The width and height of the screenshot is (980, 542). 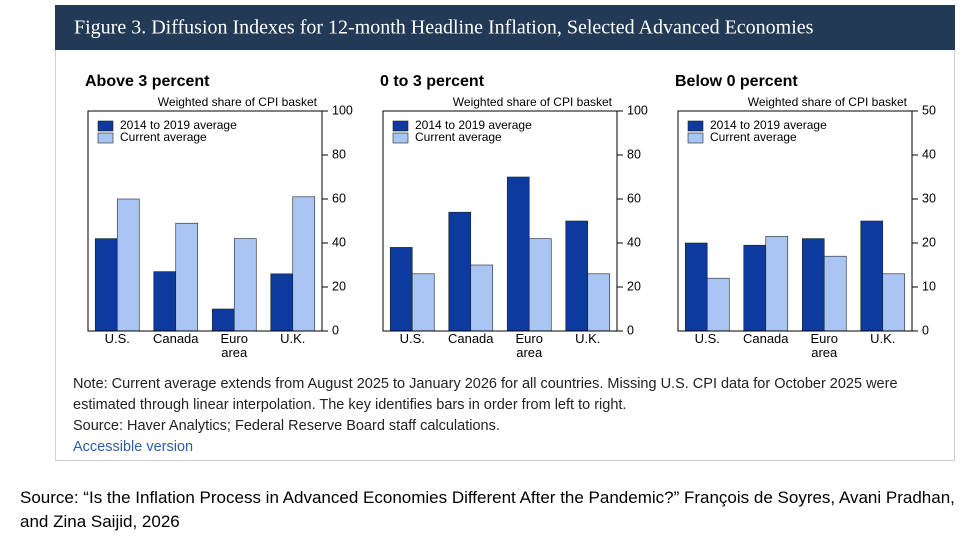 I want to click on y-tick-label: 10, so click(x=929, y=286).